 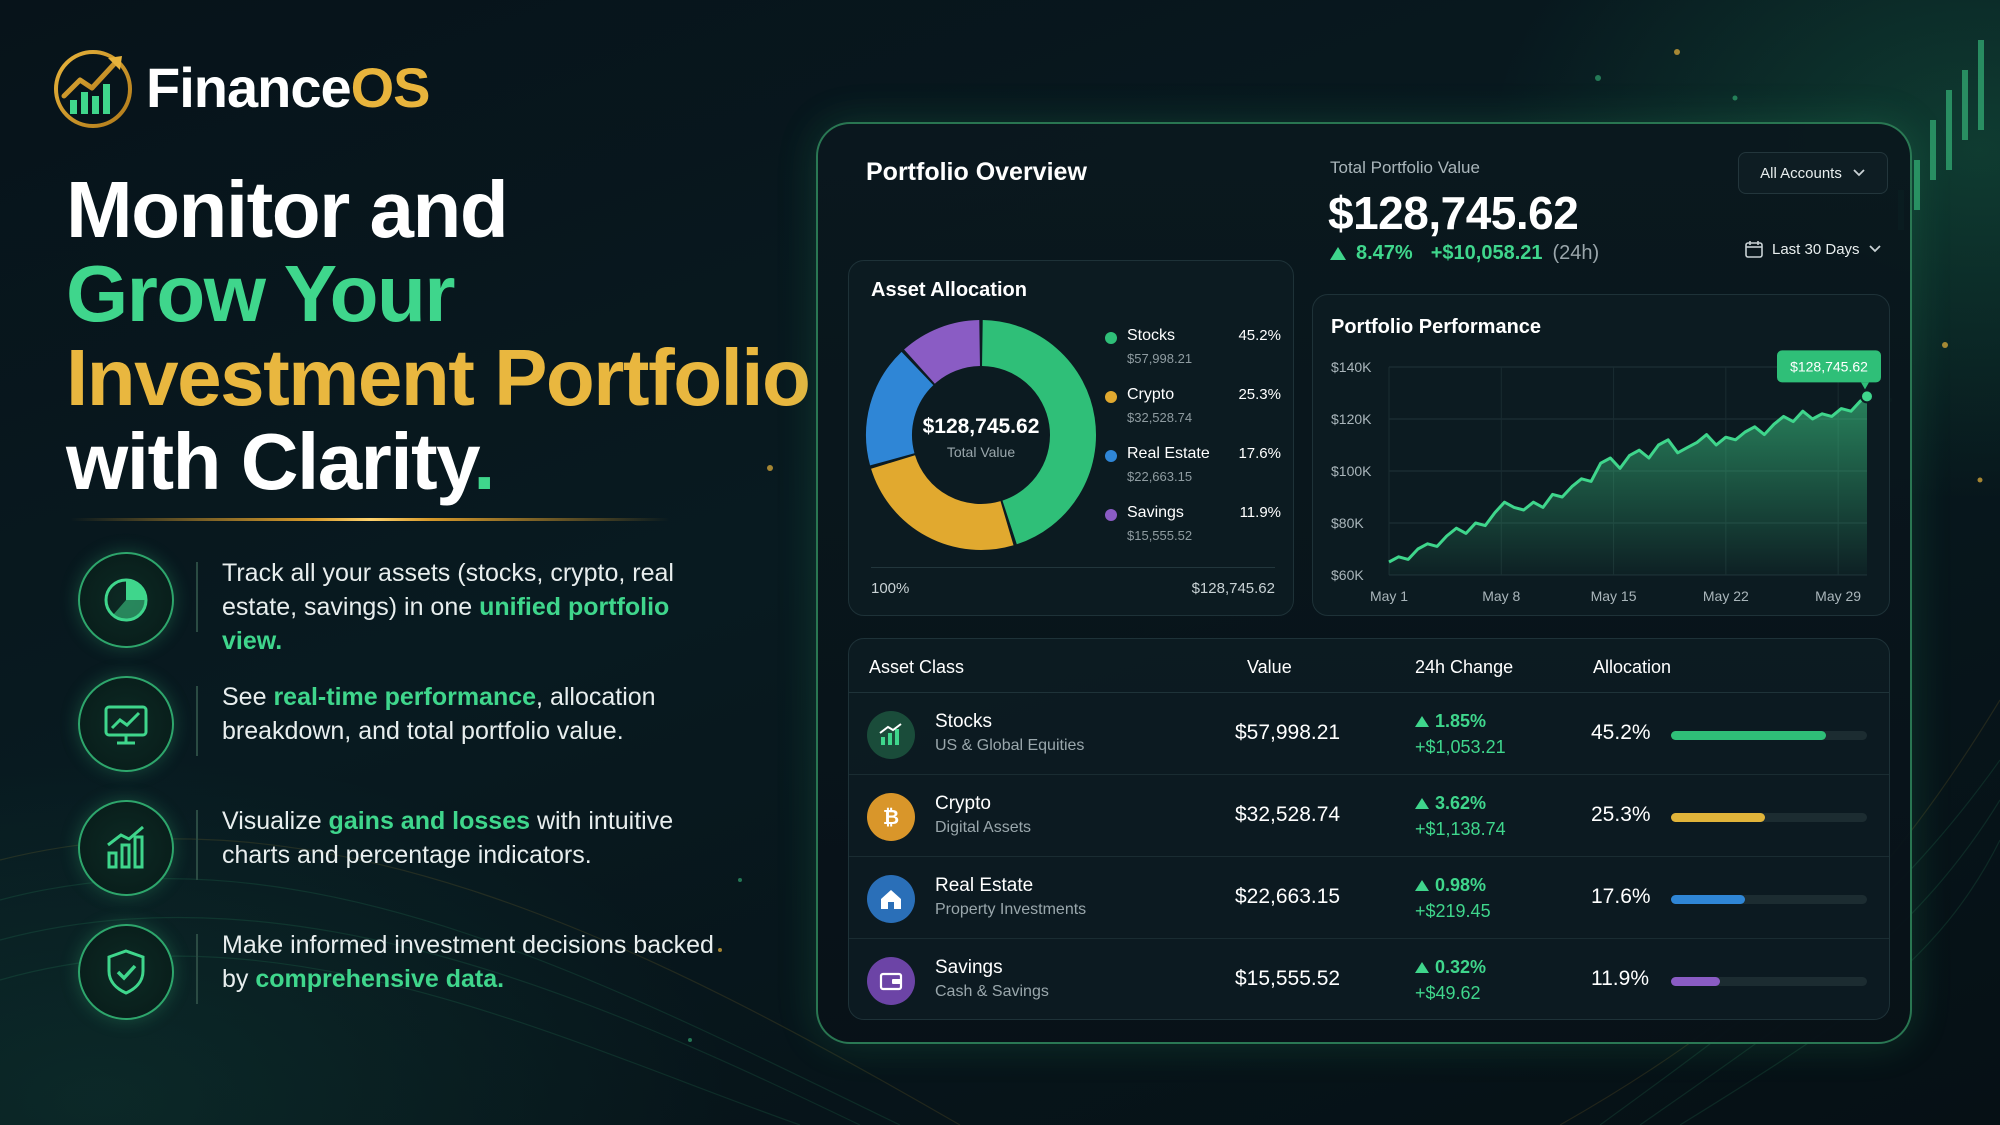 What do you see at coordinates (1813, 173) in the screenshot?
I see `accounts-select: All Accounts` at bounding box center [1813, 173].